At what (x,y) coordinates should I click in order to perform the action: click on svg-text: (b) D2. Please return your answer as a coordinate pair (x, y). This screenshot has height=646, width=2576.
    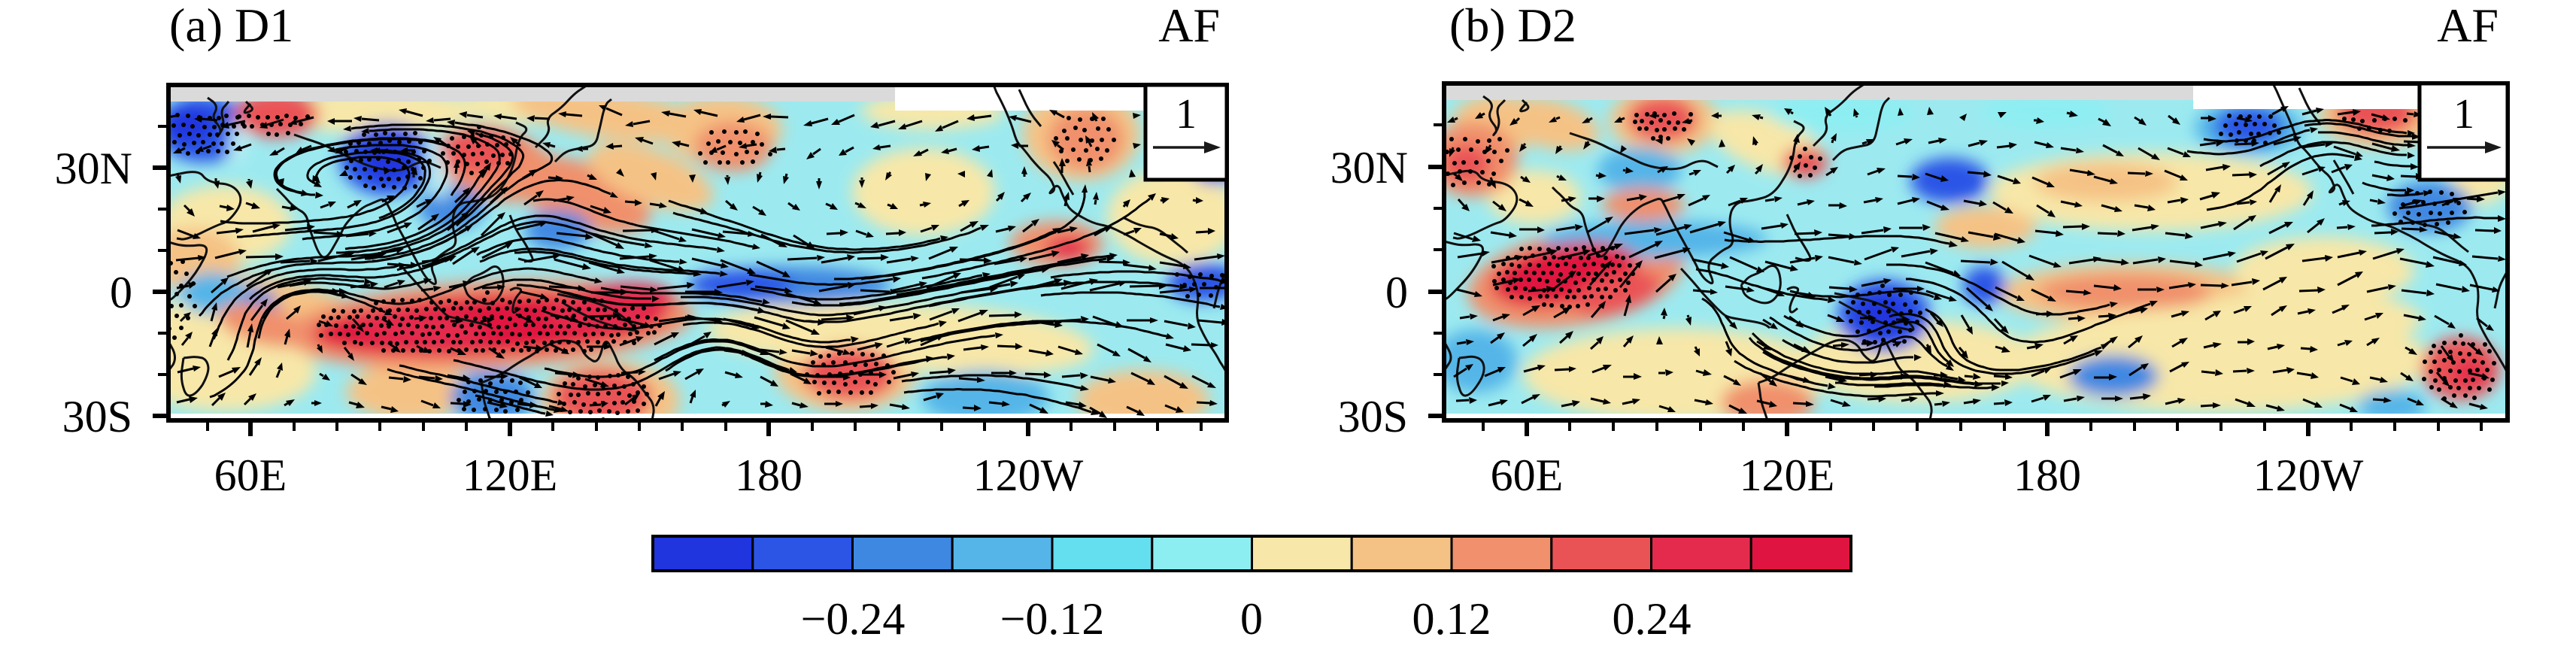
    Looking at the image, I should click on (1512, 26).